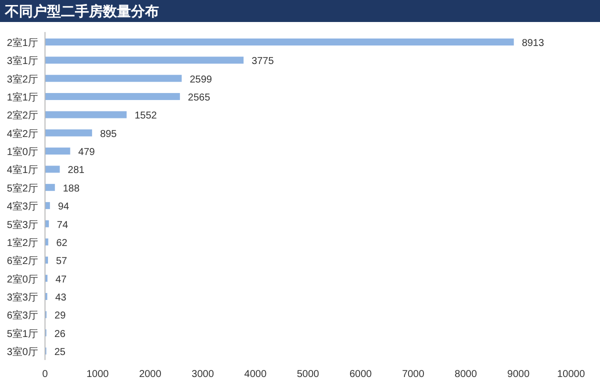 This screenshot has height=389, width=600. I want to click on y-tick-label: 1室0厅, so click(22, 152).